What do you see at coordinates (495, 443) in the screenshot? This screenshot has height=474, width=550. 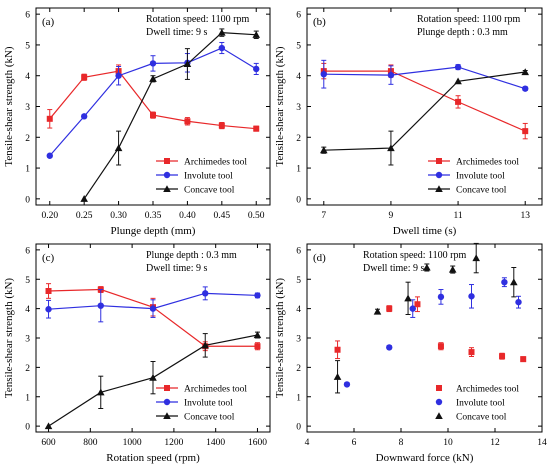 I see `x-tick-label: 12` at bounding box center [495, 443].